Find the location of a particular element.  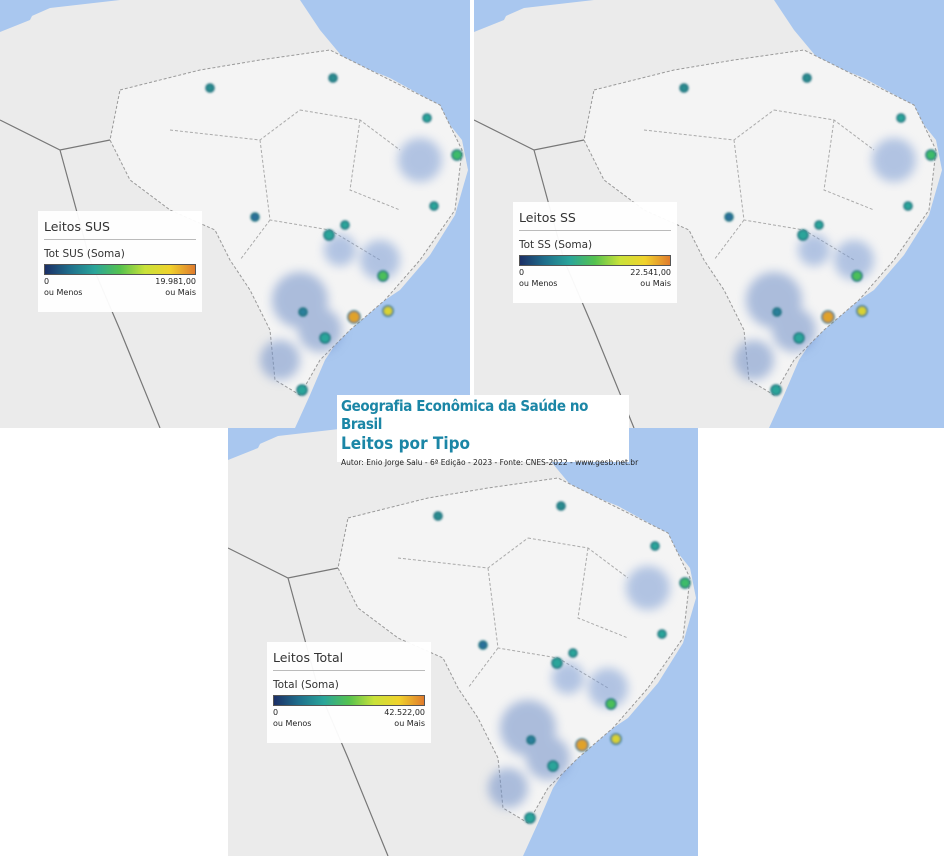

scale-values: 0 22.541,00 is located at coordinates (595, 272).